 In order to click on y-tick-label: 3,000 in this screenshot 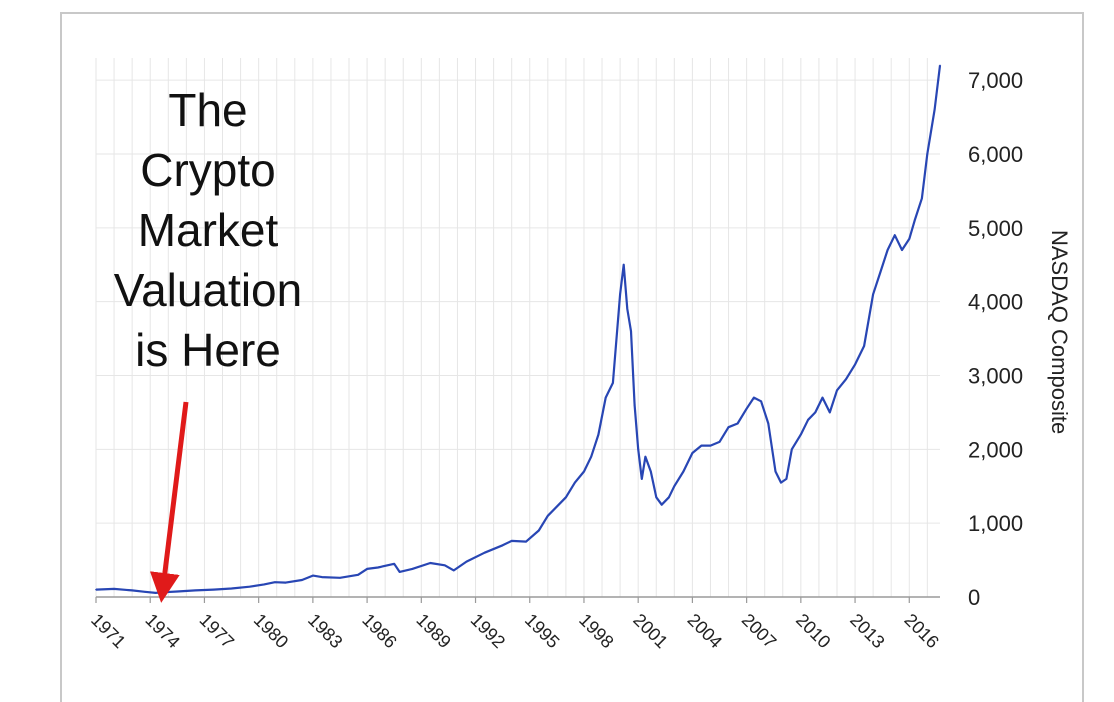, I will do `click(995, 375)`.